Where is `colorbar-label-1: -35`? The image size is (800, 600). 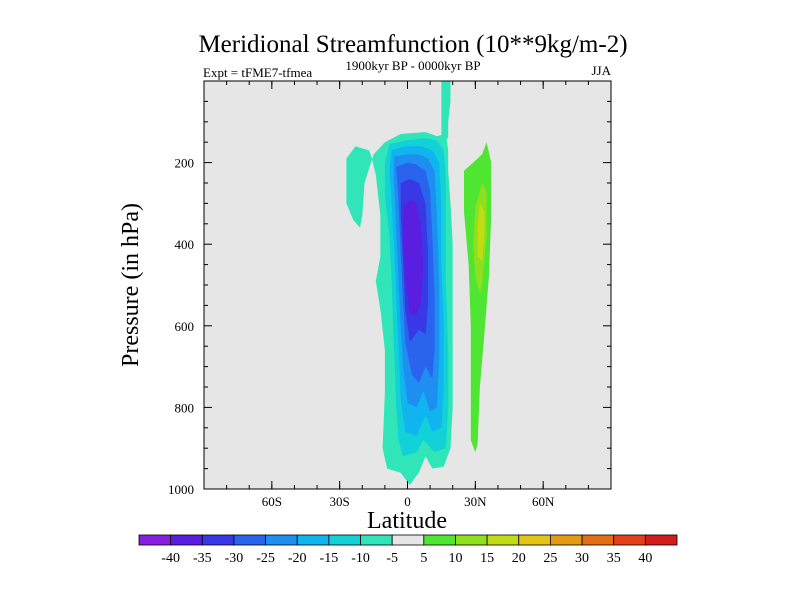 colorbar-label-1: -35 is located at coordinates (202, 558).